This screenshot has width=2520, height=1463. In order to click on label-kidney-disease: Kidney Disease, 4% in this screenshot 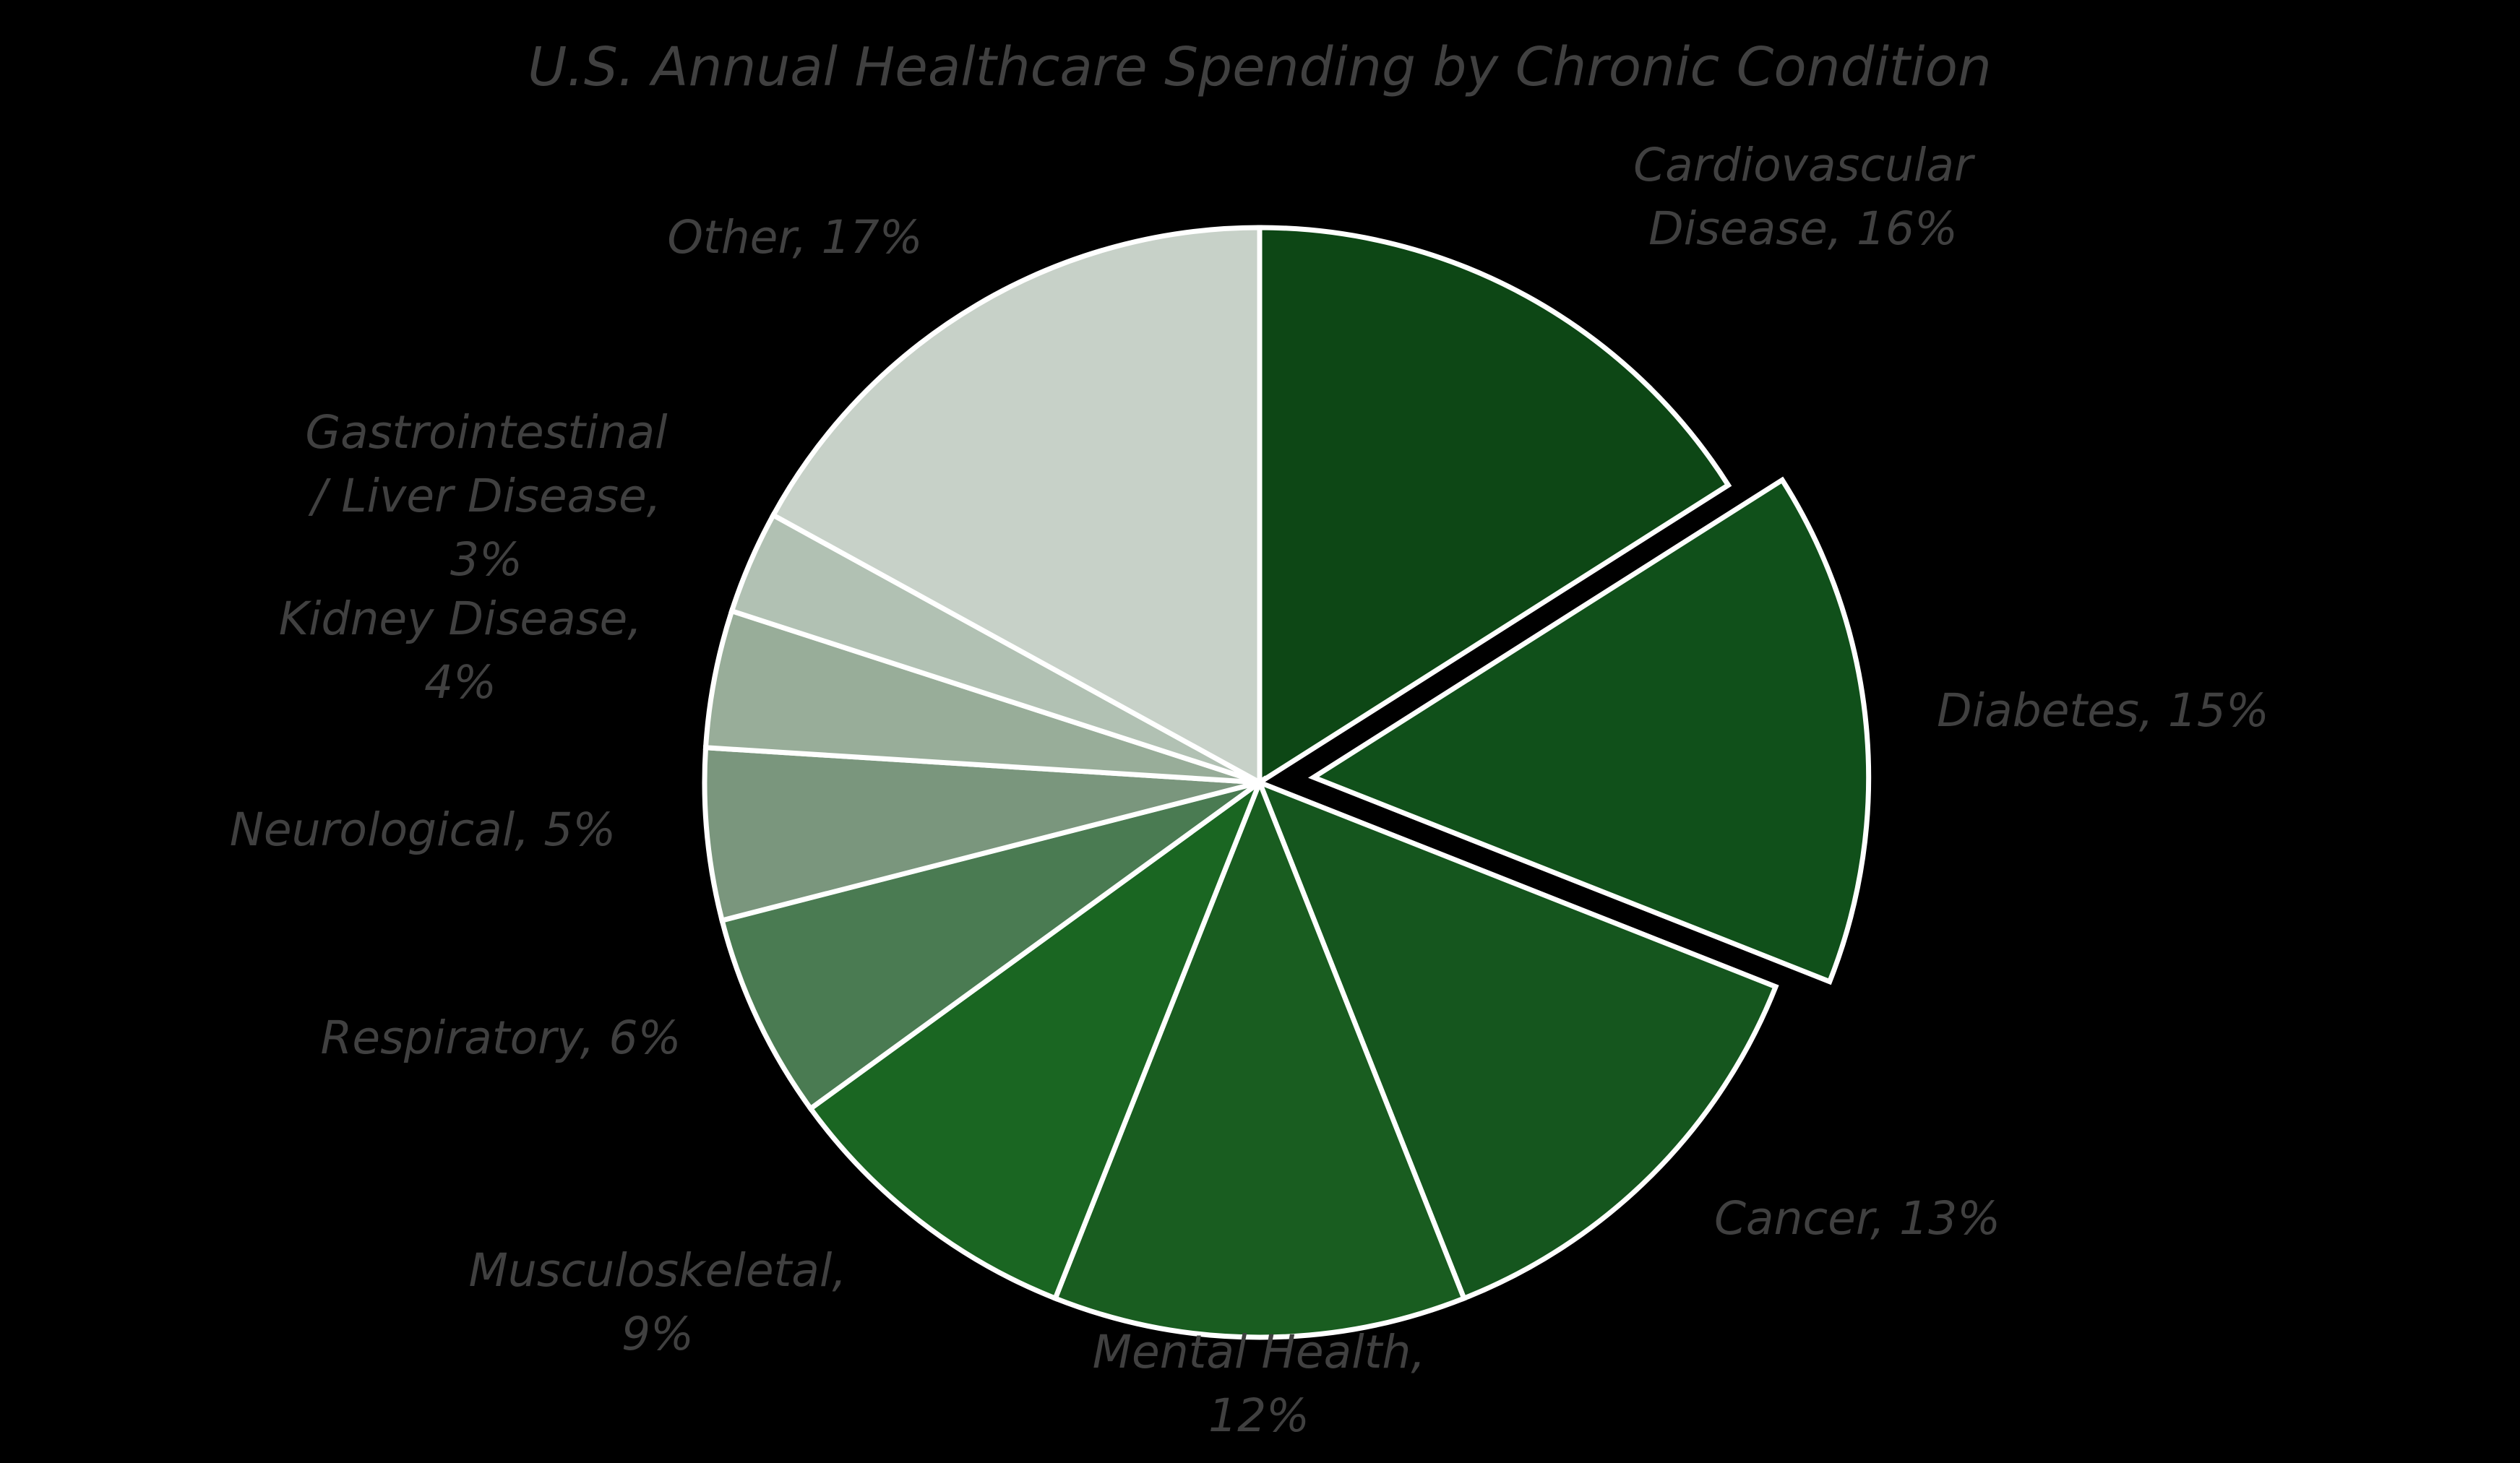, I will do `click(460, 651)`.